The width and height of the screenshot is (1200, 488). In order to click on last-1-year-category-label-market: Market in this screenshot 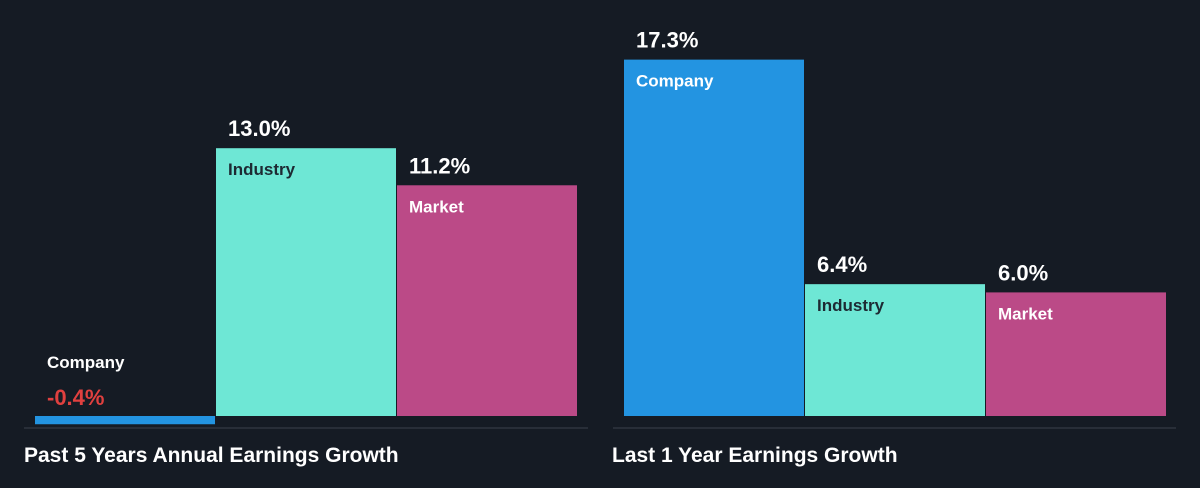, I will do `click(1025, 313)`.